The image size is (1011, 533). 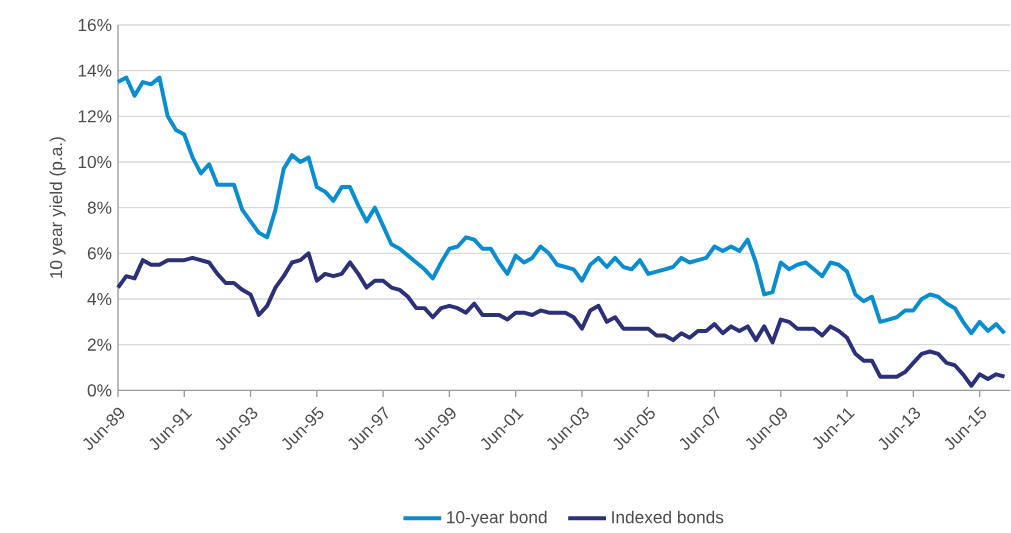 I want to click on legend-label: 10-year bond, so click(x=497, y=518).